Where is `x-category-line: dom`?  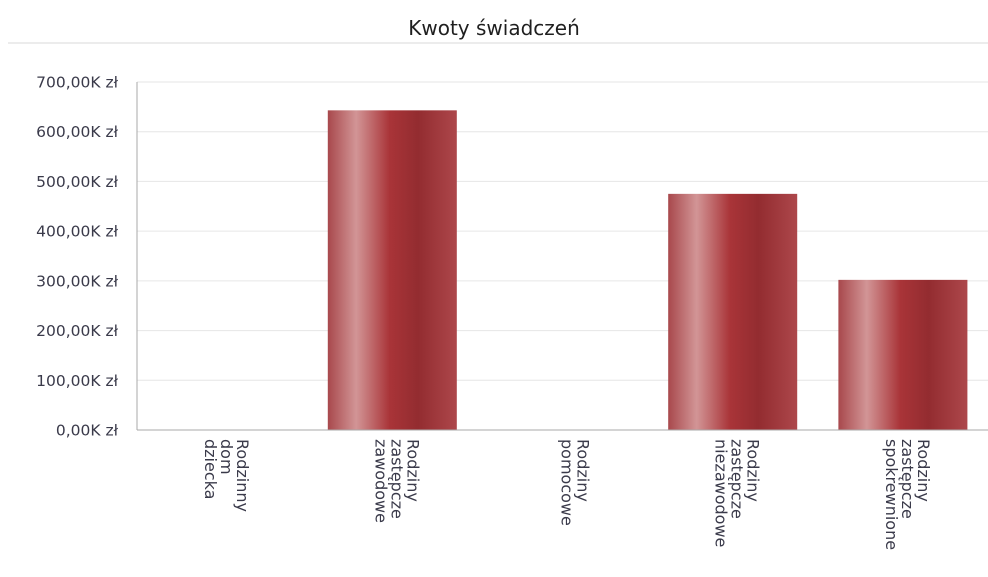 x-category-line: dom is located at coordinates (226, 457).